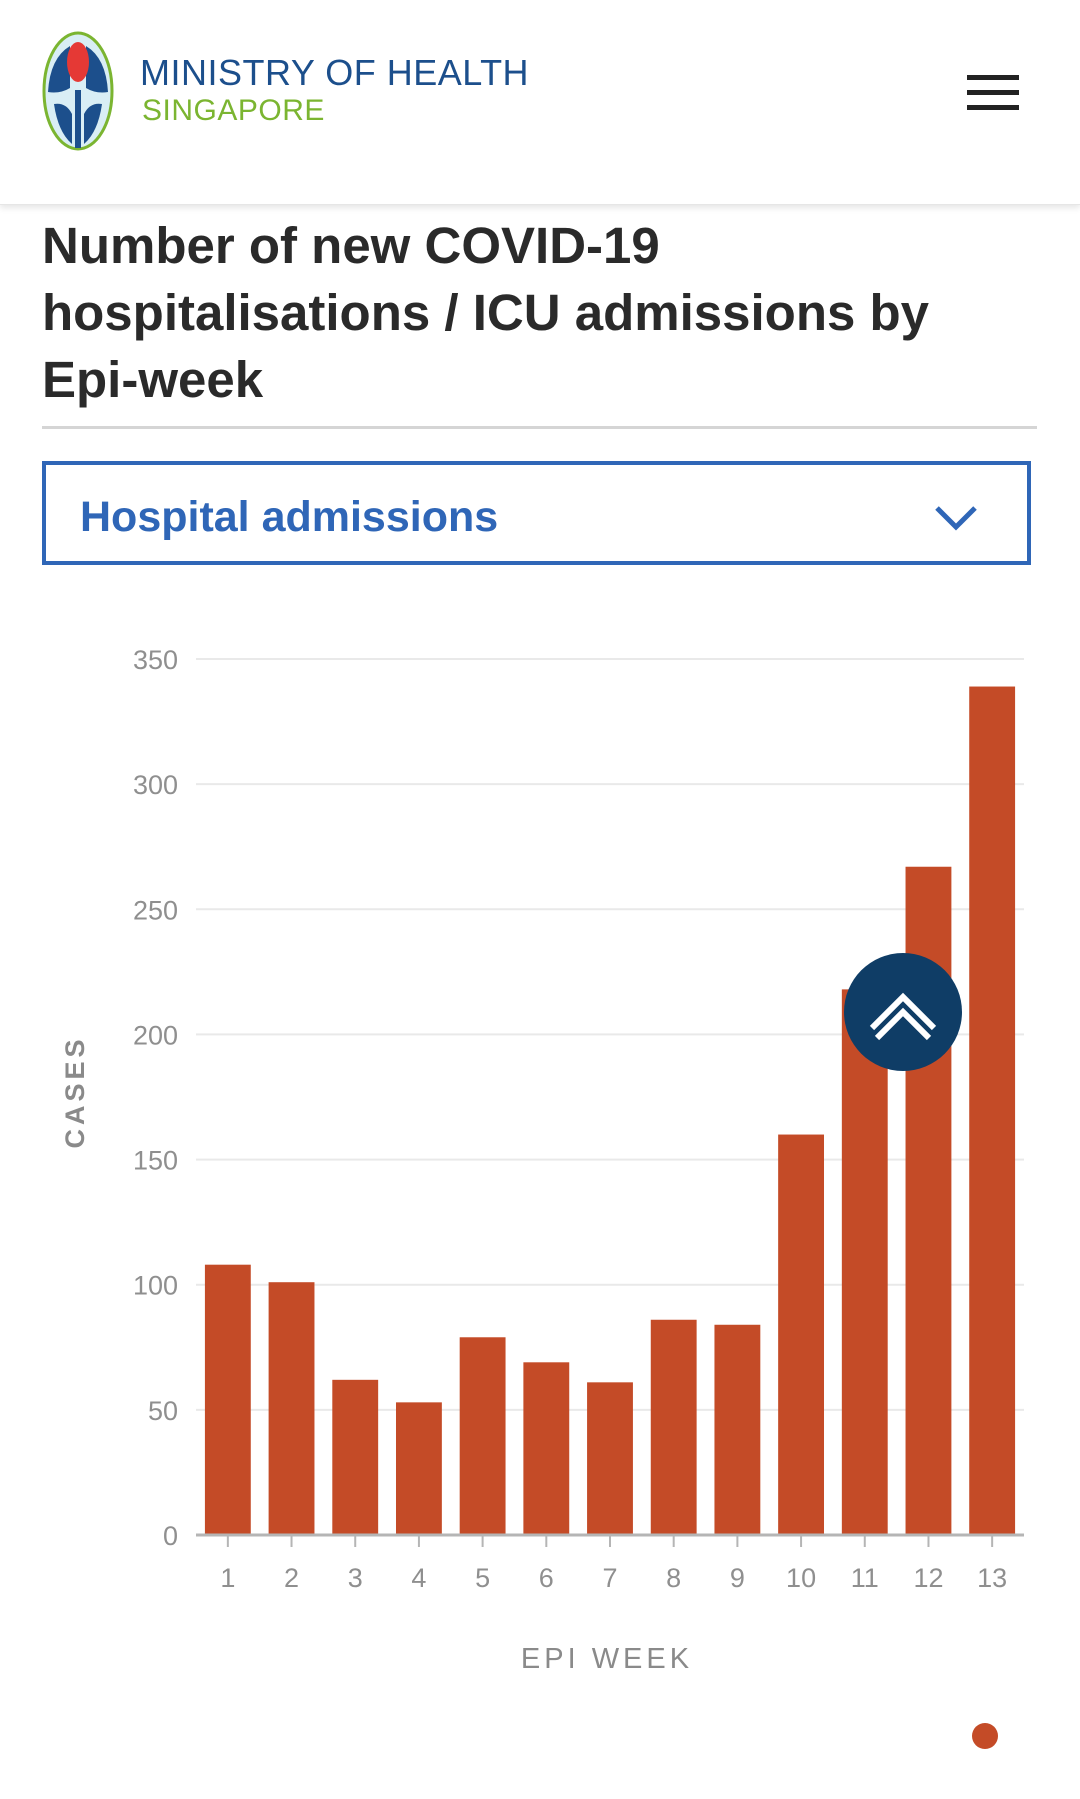 The width and height of the screenshot is (1080, 1799). I want to click on y-tick-label: 0, so click(170, 1536).